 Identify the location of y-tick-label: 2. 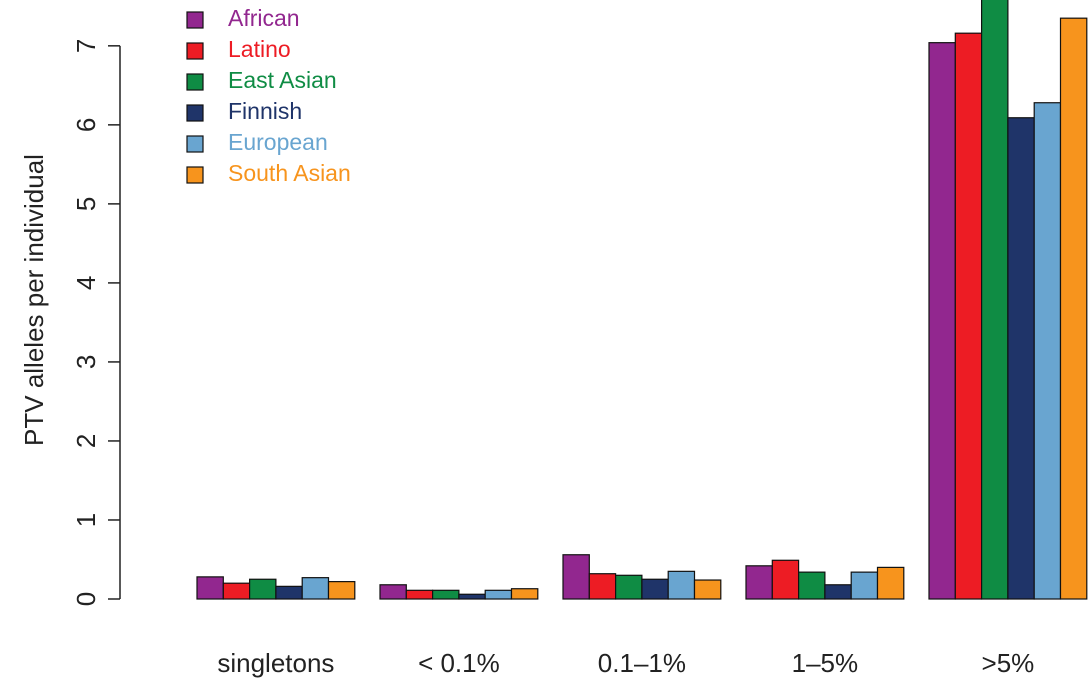
(86, 441).